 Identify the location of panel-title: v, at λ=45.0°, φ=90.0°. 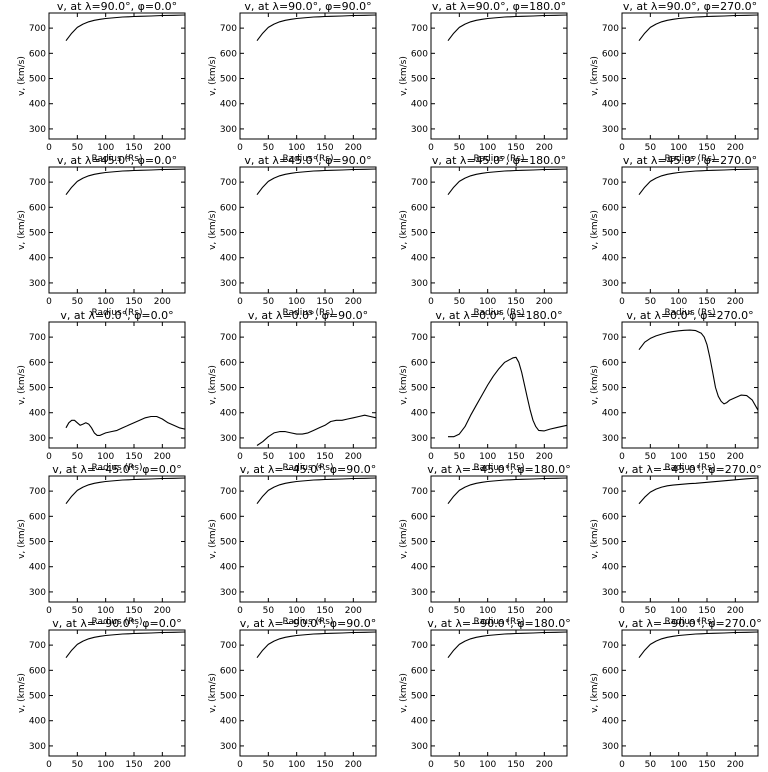
(307, 160).